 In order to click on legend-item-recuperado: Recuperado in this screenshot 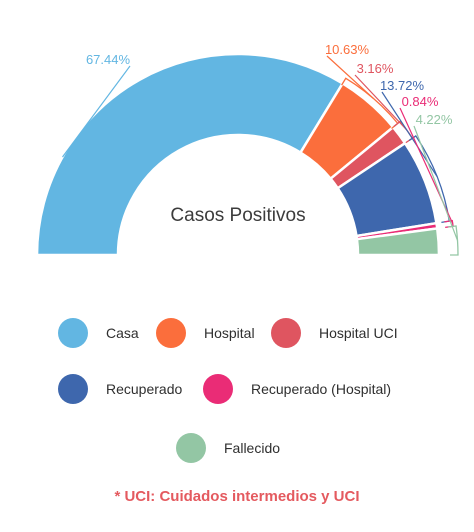, I will do `click(120, 389)`.